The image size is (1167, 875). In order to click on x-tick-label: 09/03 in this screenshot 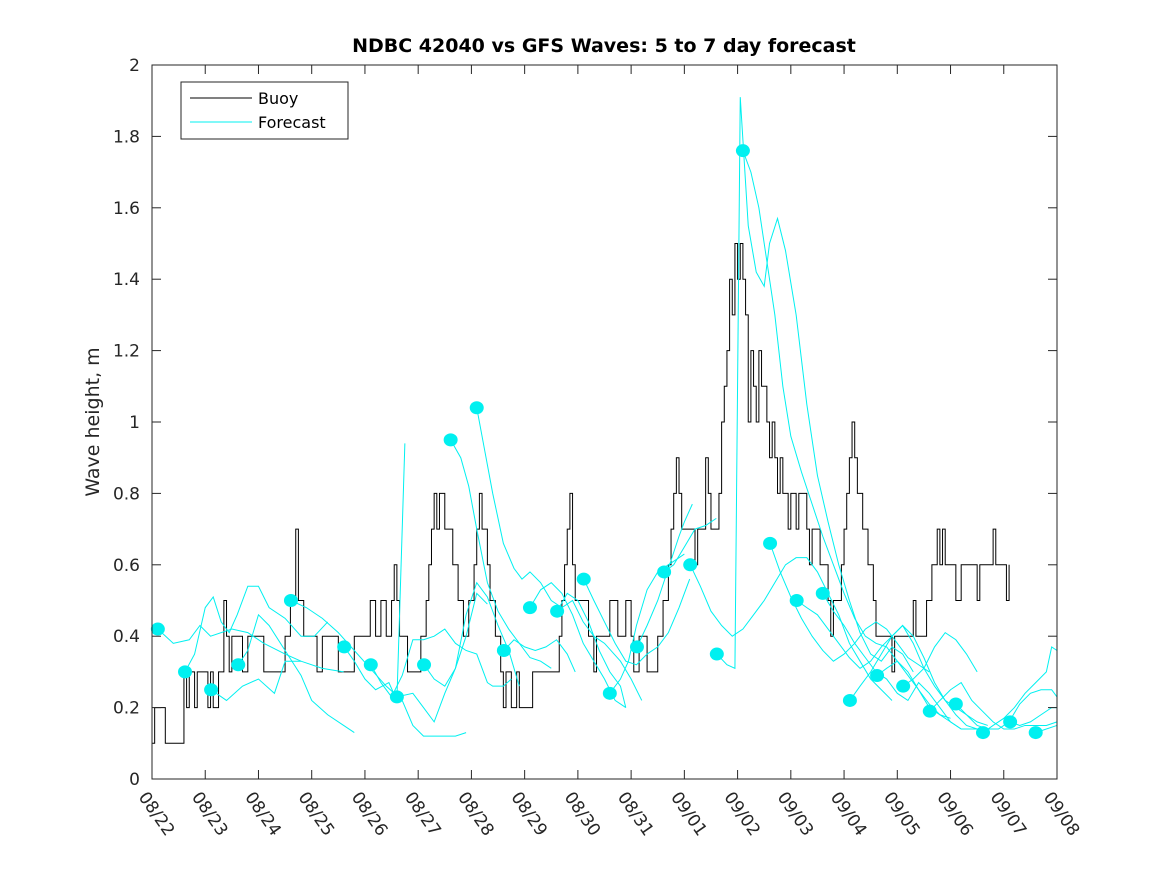, I will do `click(795, 814)`.